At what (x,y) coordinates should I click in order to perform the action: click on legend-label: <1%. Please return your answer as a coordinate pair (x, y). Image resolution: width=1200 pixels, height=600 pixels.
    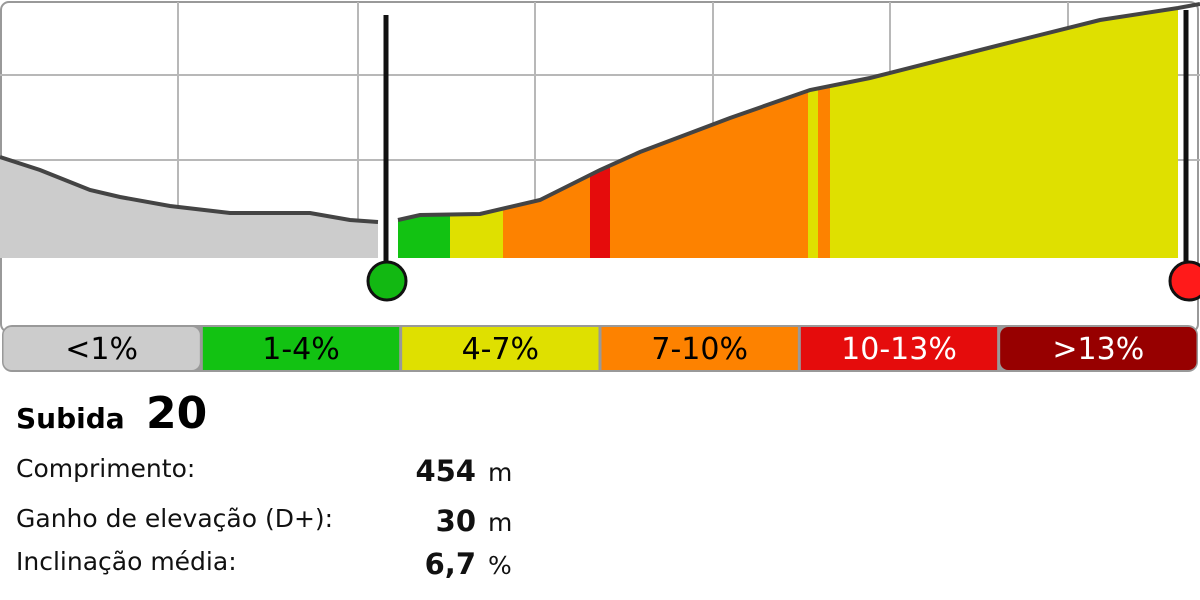
    Looking at the image, I should click on (101, 349).